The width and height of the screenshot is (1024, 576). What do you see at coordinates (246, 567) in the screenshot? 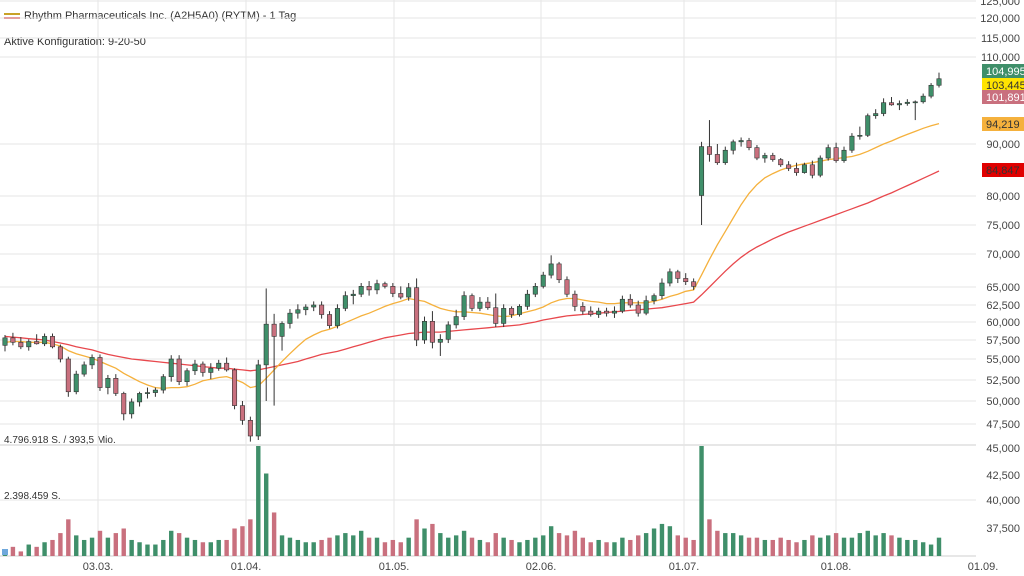
I see `time-tick-label: 01.04.` at bounding box center [246, 567].